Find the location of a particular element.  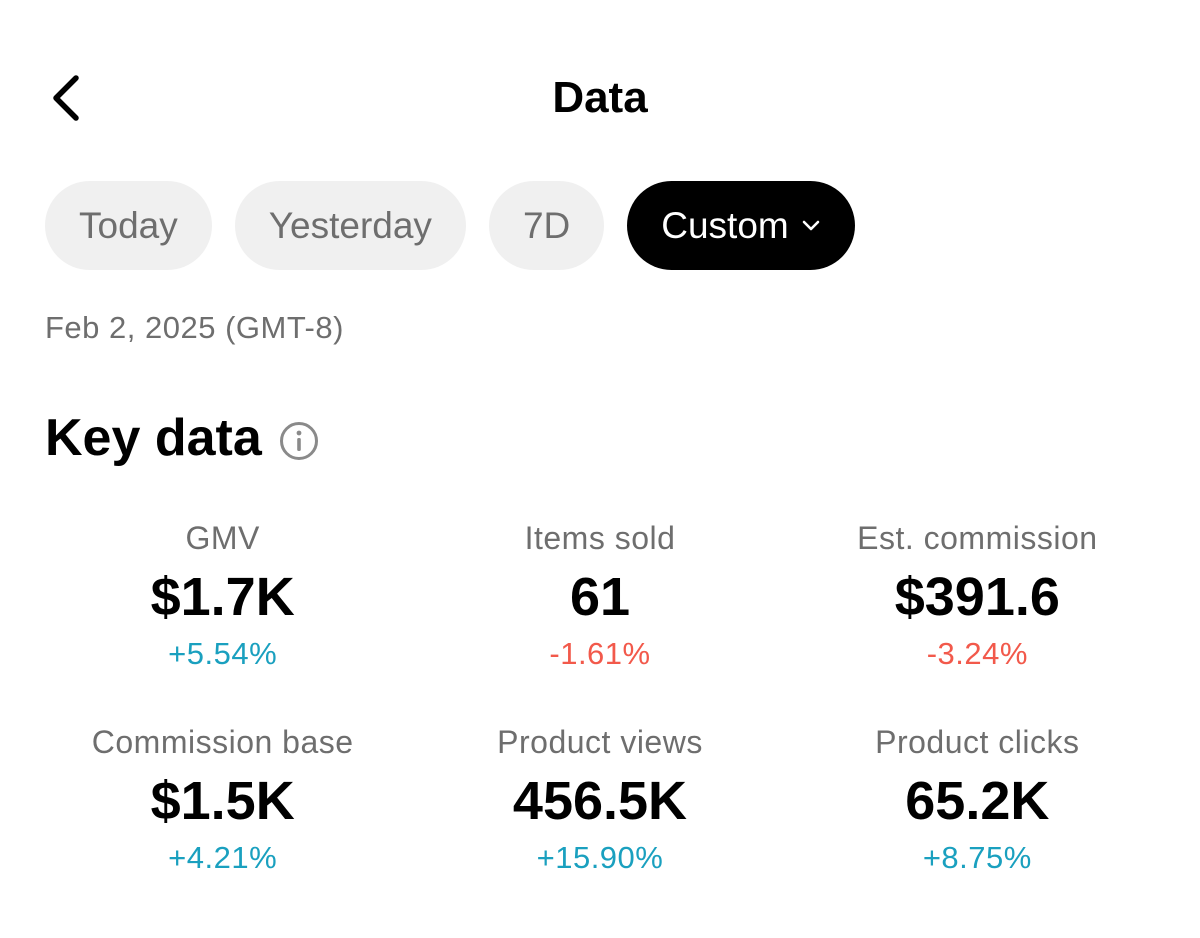

metric-value: $1.5K is located at coordinates (222, 801).